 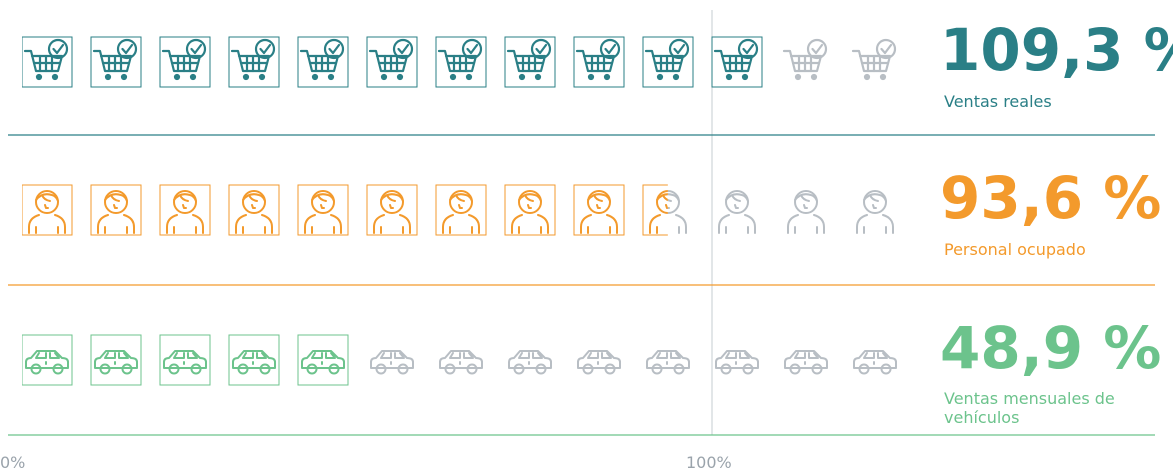 What do you see at coordinates (1050, 348) in the screenshot?
I see `value-label: 48,9 %` at bounding box center [1050, 348].